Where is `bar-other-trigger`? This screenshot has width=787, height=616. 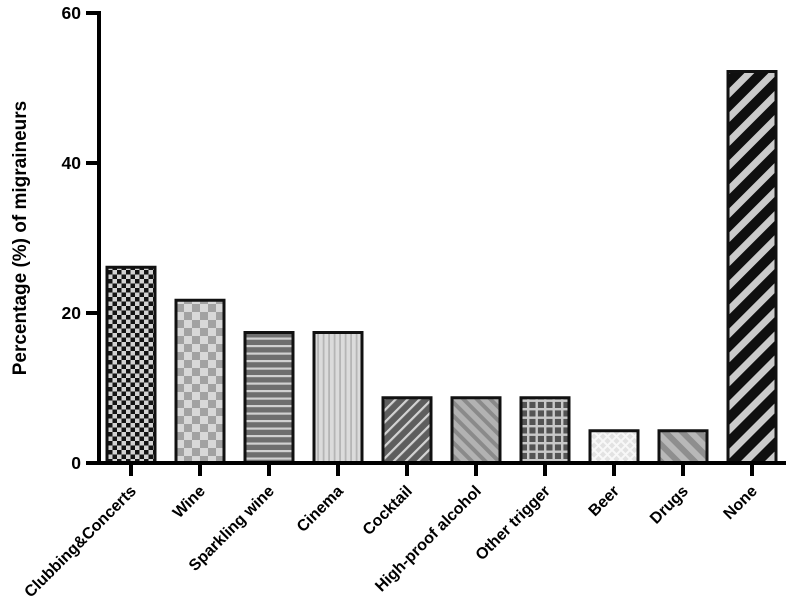
bar-other-trigger is located at coordinates (545, 430).